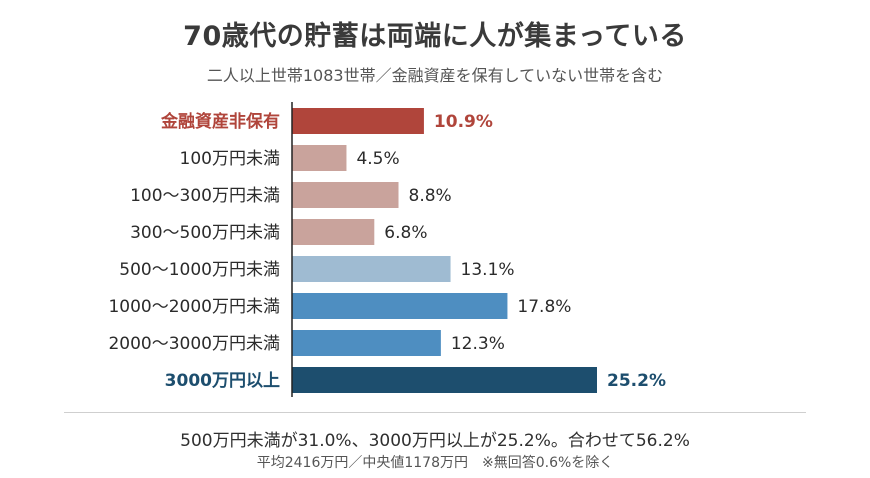  What do you see at coordinates (405, 233) in the screenshot?
I see `value-label-3: 6.8%` at bounding box center [405, 233].